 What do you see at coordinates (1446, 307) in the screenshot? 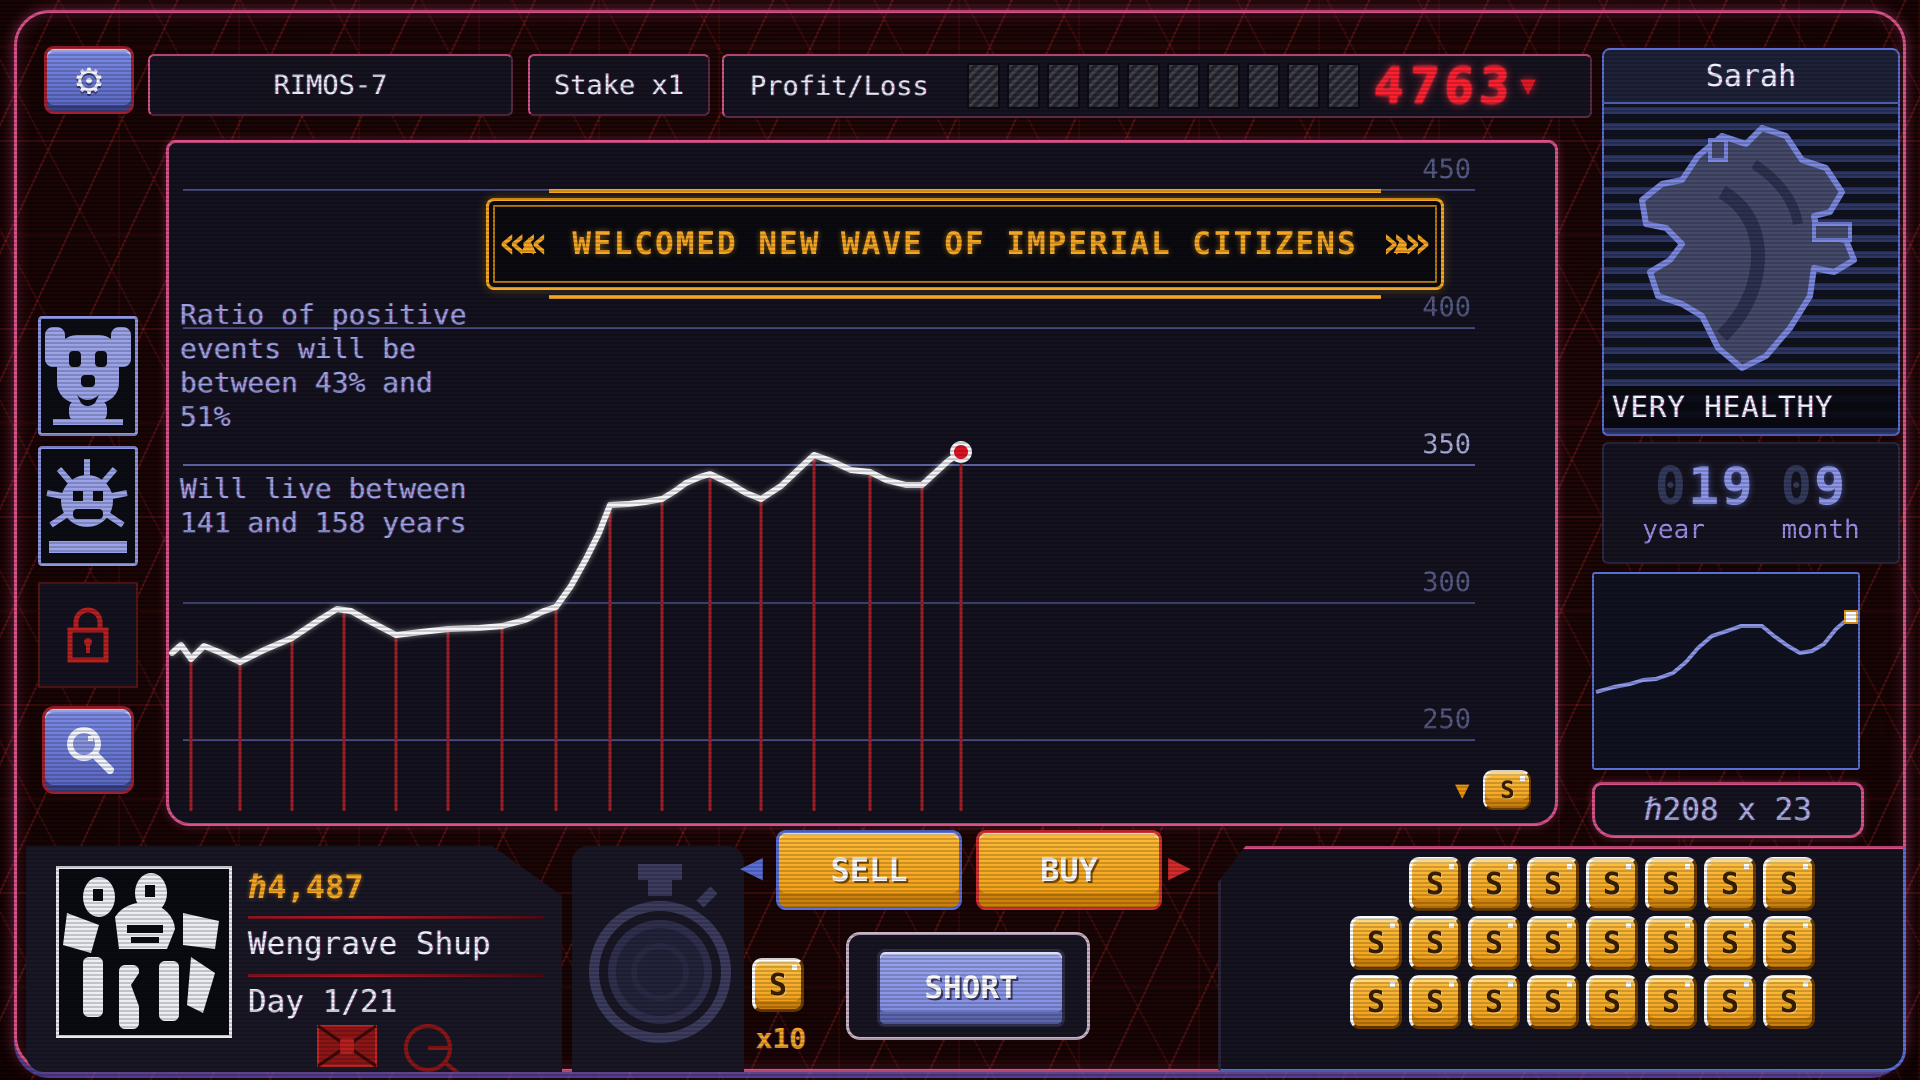
I see `svg-text: 400` at bounding box center [1446, 307].